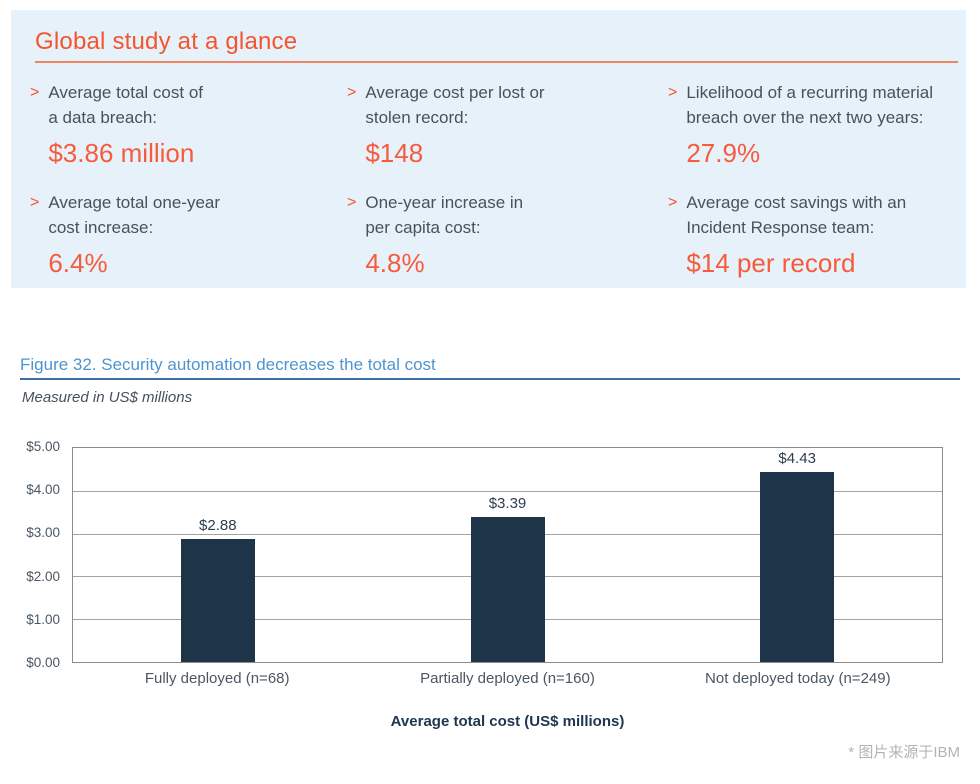  I want to click on figure-subtitle: Measured in US$ millions, so click(107, 397).